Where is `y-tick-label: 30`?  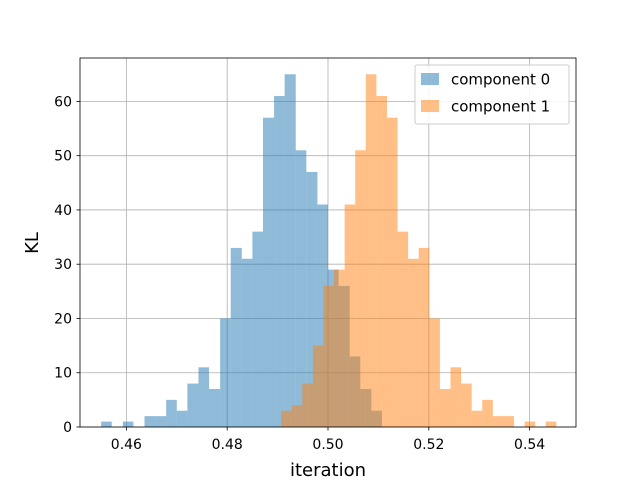 y-tick-label: 30 is located at coordinates (63, 265).